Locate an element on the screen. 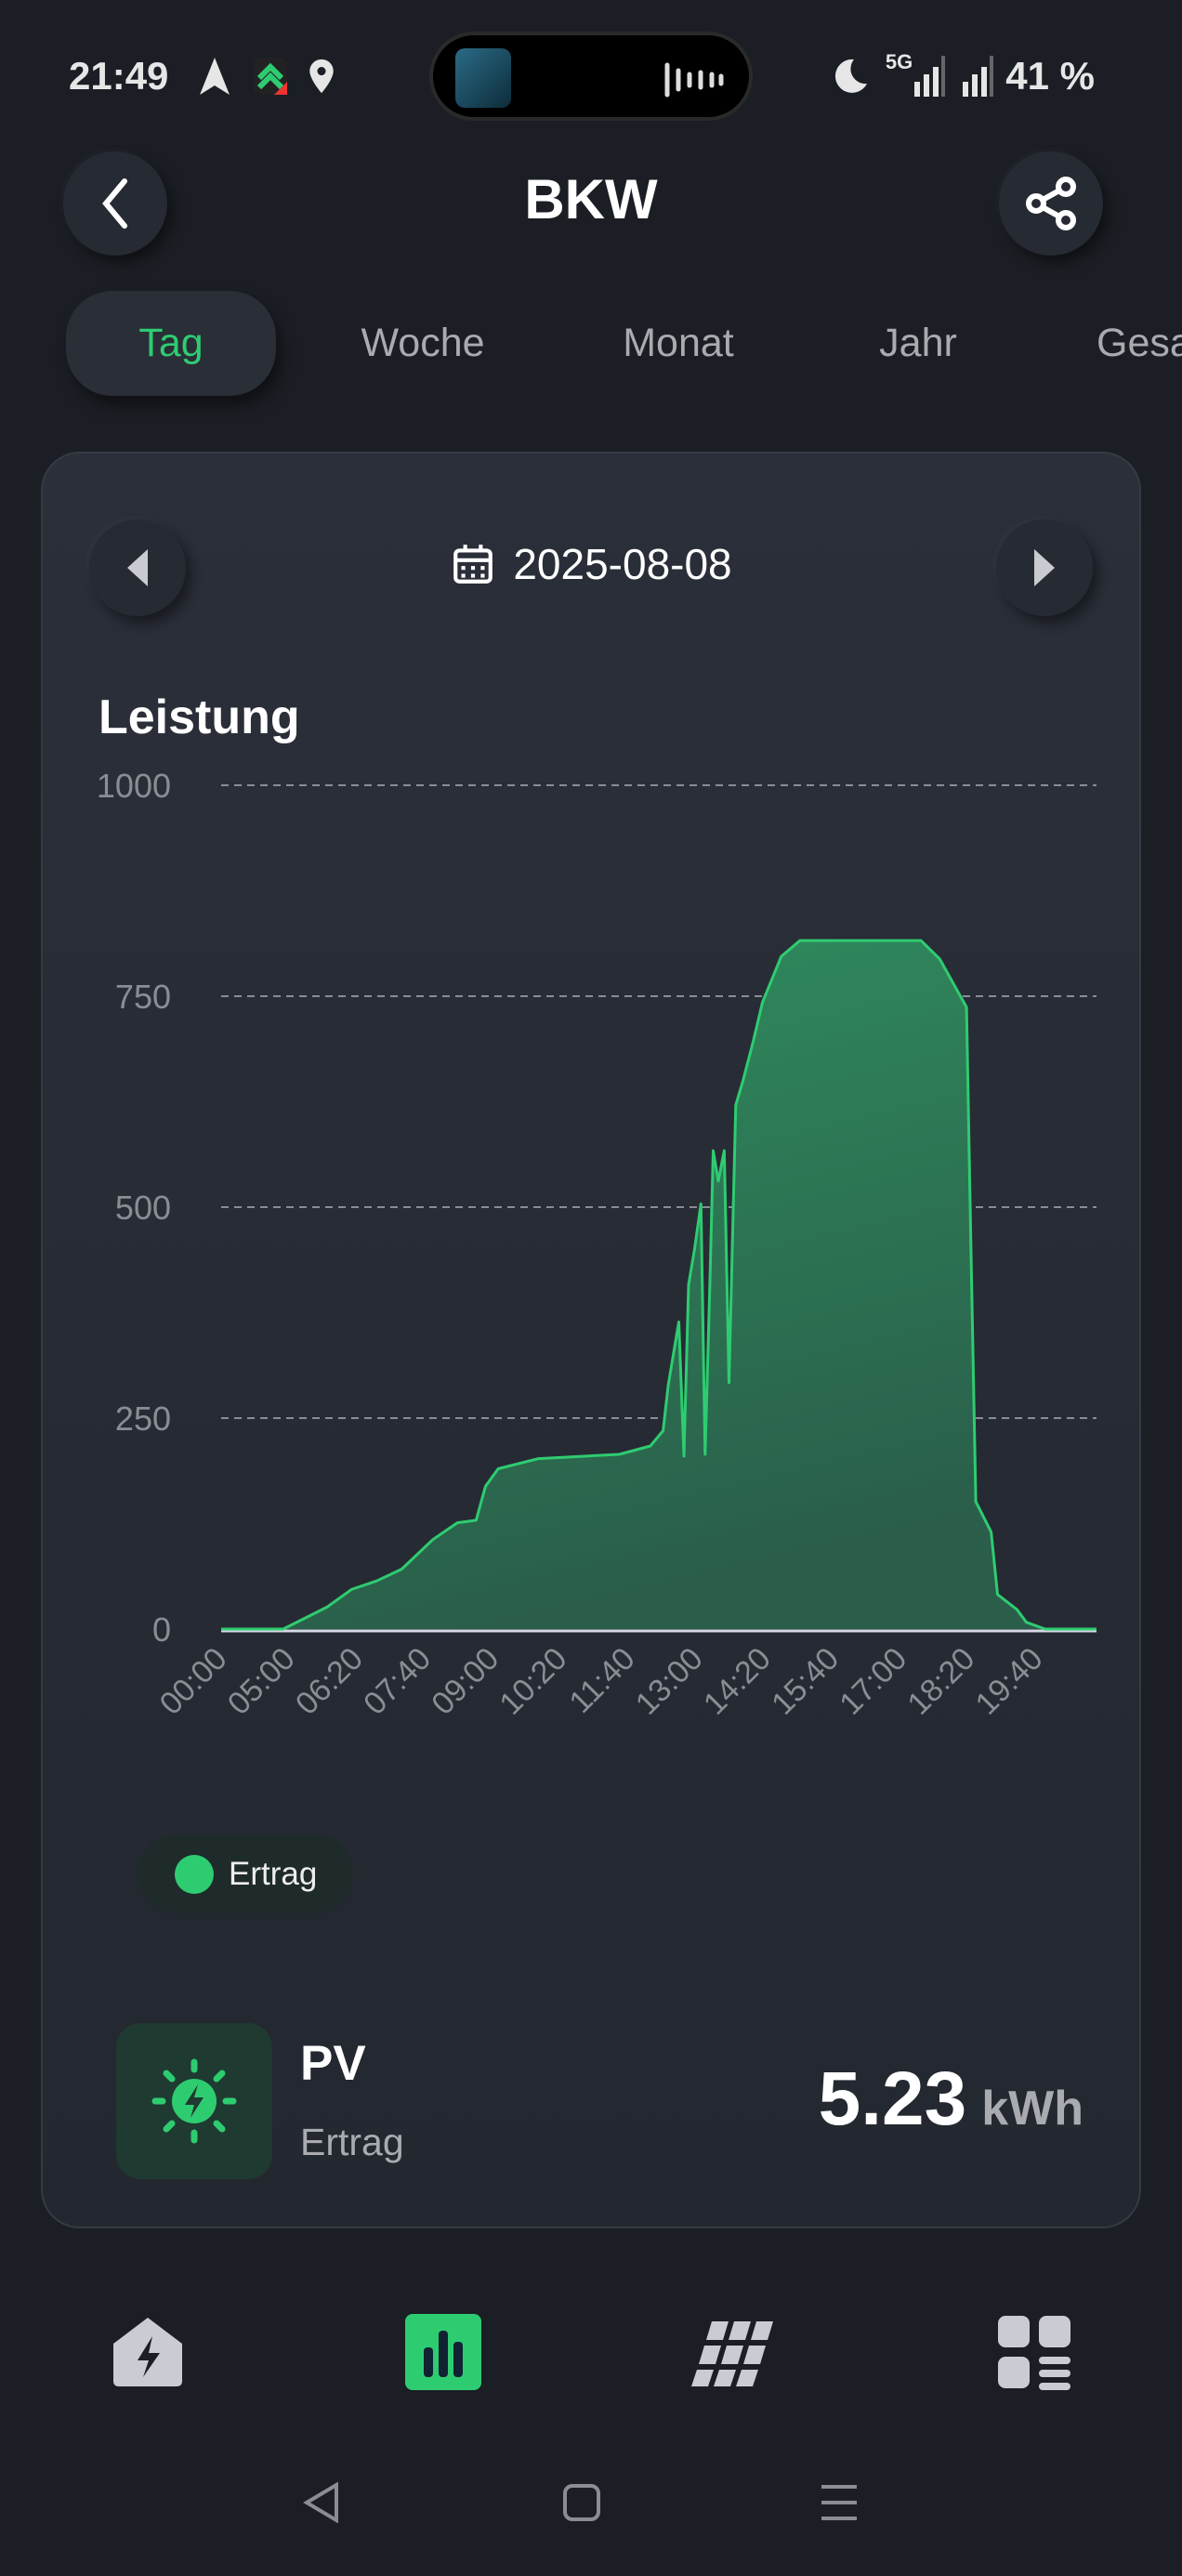 The image size is (1182, 2576). legend-label: Ertrag is located at coordinates (273, 1873).